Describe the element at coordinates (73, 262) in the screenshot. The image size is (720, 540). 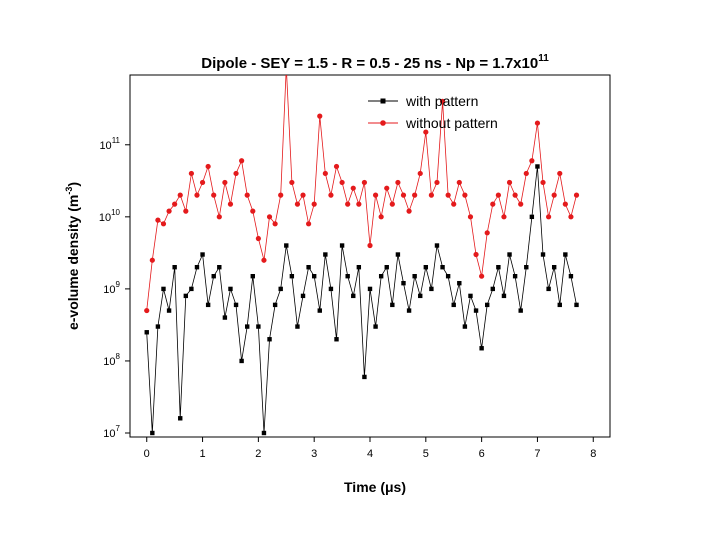
I see `y-label-text: e-volume density (m` at that location.